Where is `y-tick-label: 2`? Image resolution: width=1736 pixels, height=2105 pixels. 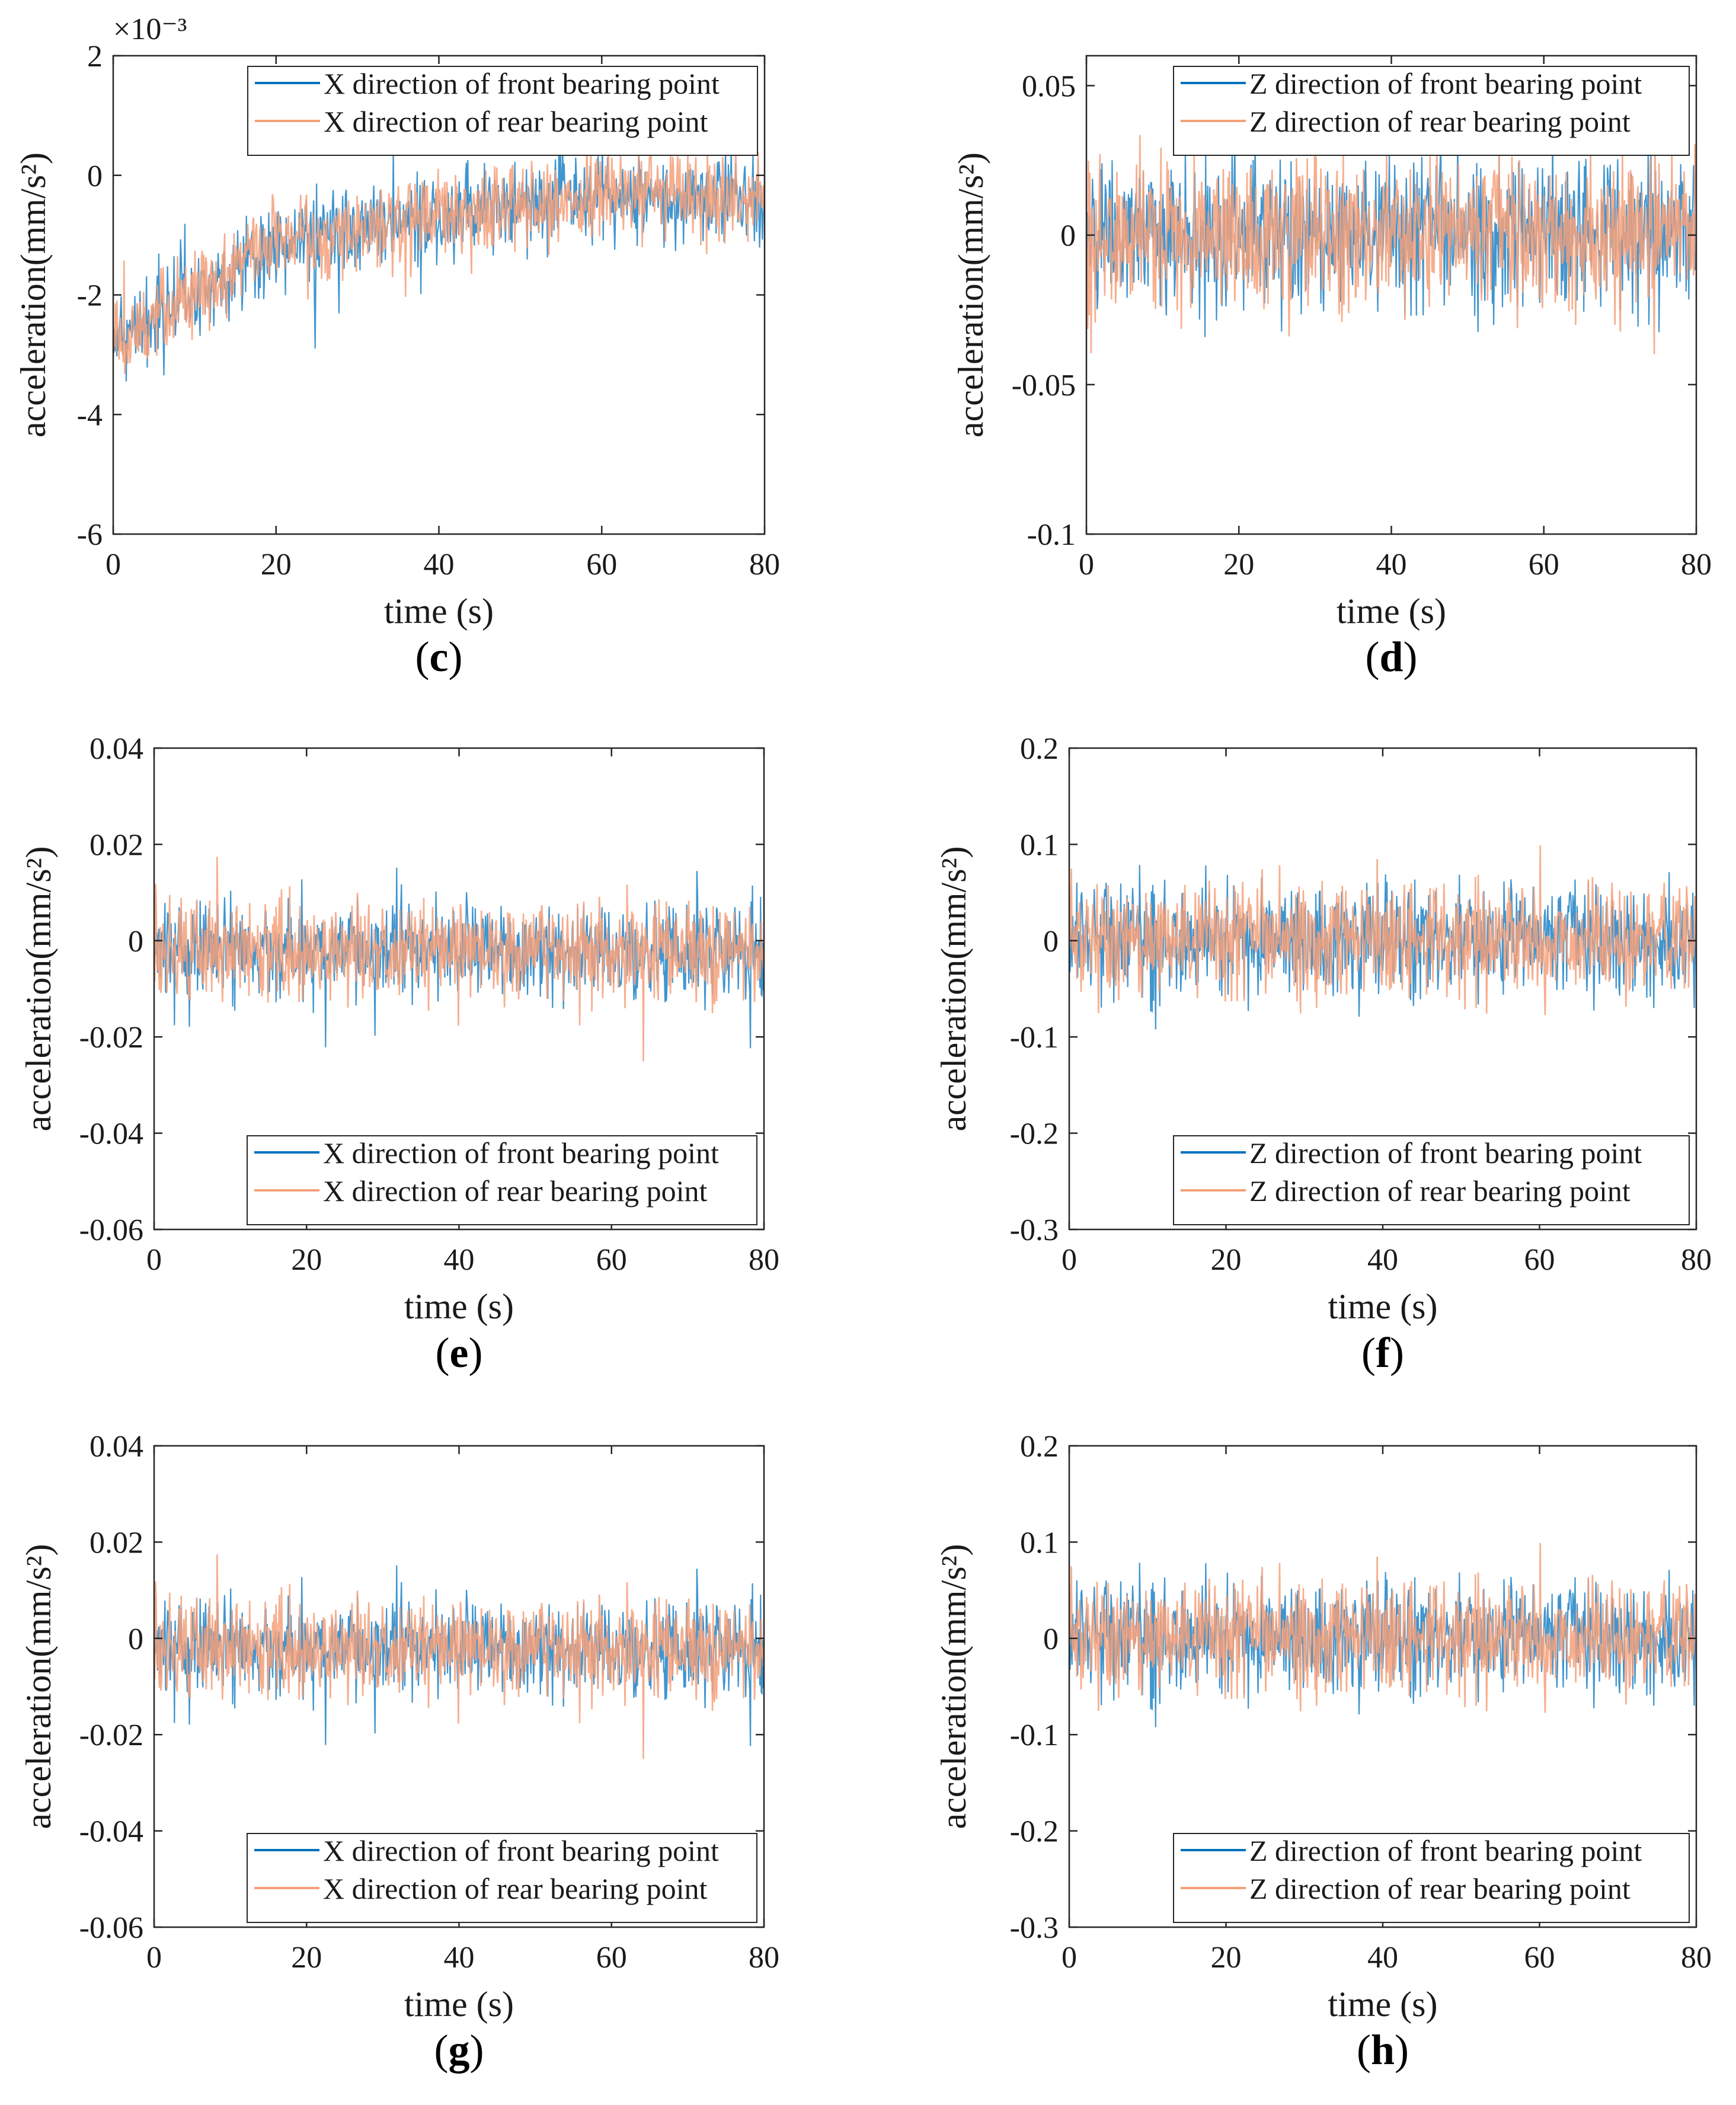 y-tick-label: 2 is located at coordinates (95, 57).